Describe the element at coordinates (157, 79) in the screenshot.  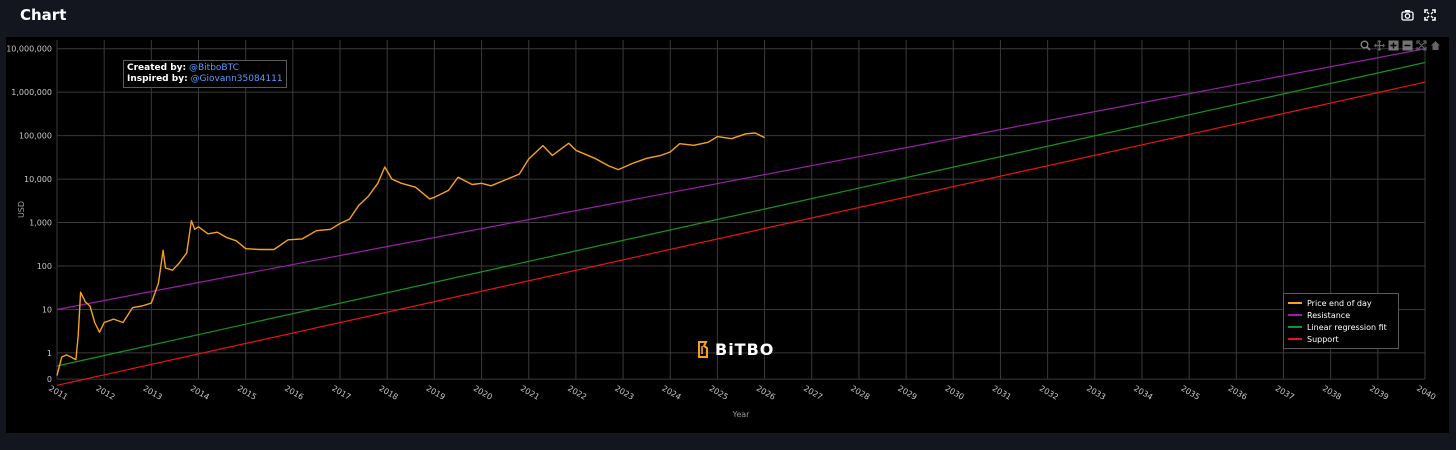
I see `inspired-by-label: Inspired by:` at that location.